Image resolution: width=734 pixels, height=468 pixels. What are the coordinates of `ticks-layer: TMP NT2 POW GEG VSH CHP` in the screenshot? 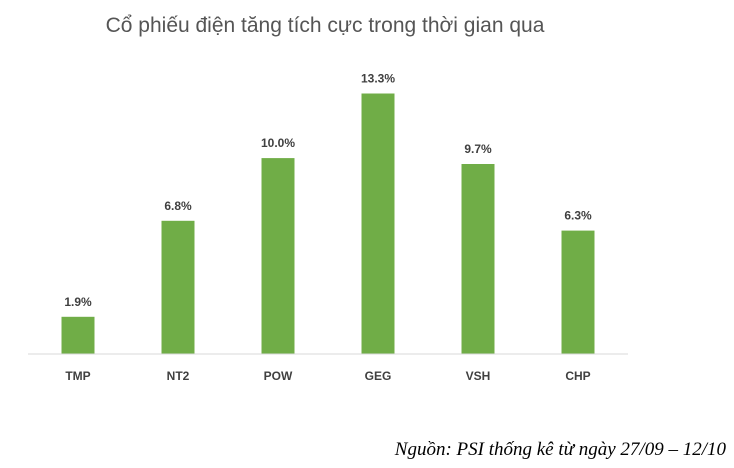 It's located at (327, 376).